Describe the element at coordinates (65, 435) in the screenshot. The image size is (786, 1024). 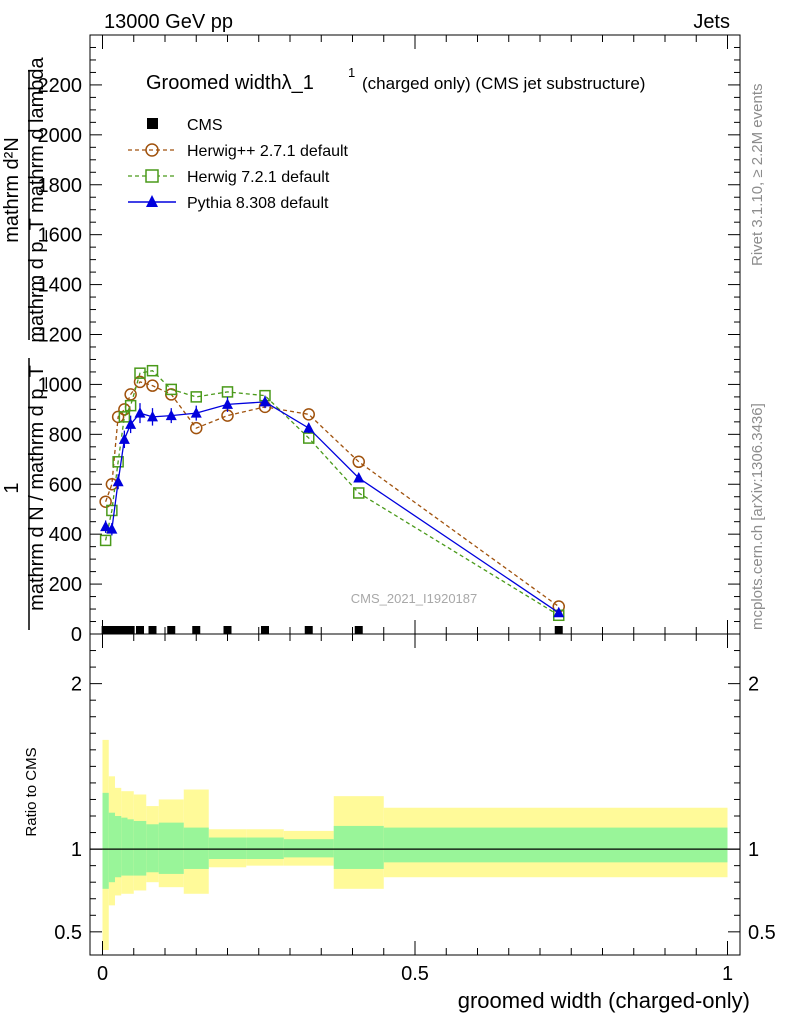
I see `y-tick-label: 800` at that location.